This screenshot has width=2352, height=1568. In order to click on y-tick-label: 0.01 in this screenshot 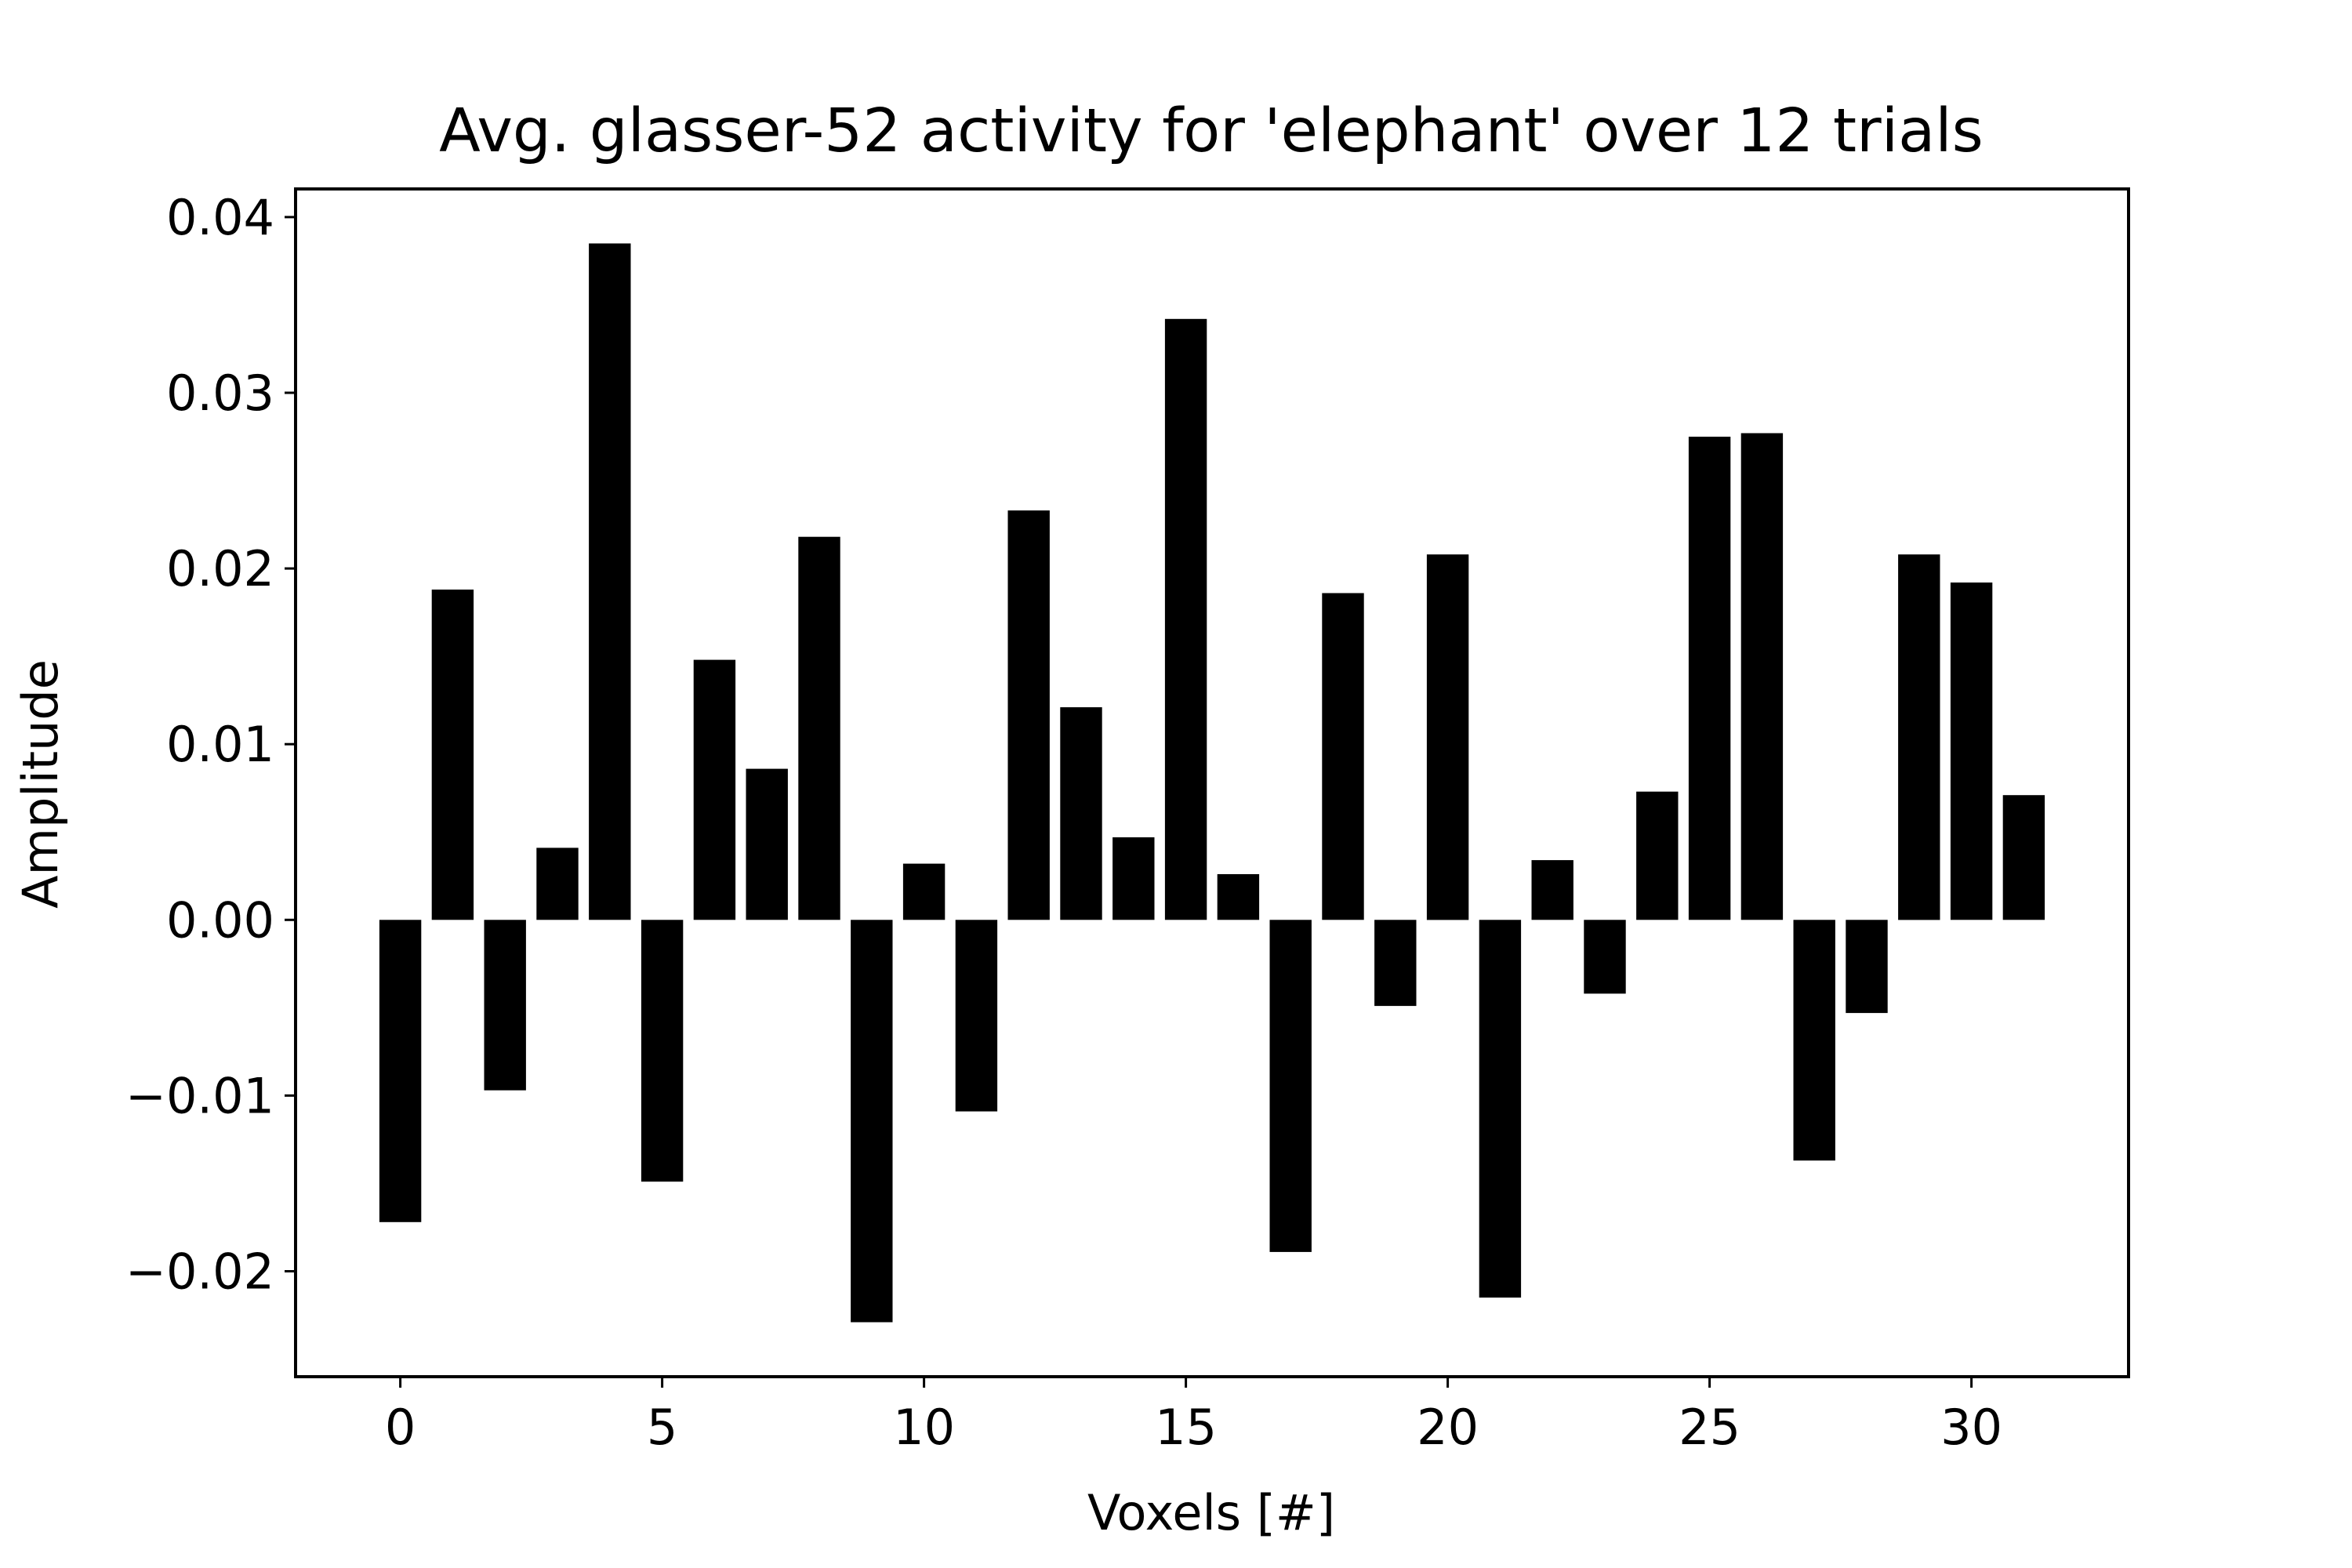, I will do `click(220, 744)`.